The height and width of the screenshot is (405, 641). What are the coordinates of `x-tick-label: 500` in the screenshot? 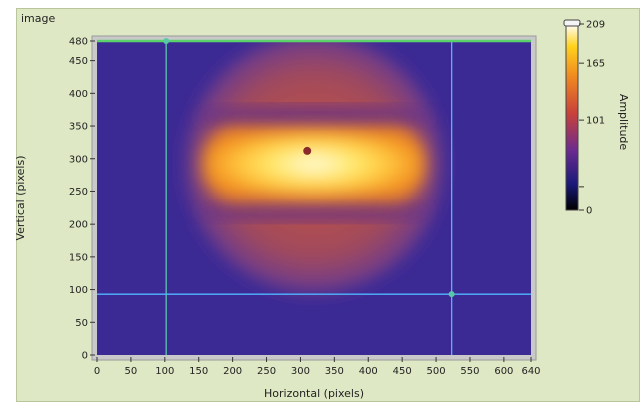 It's located at (436, 371).